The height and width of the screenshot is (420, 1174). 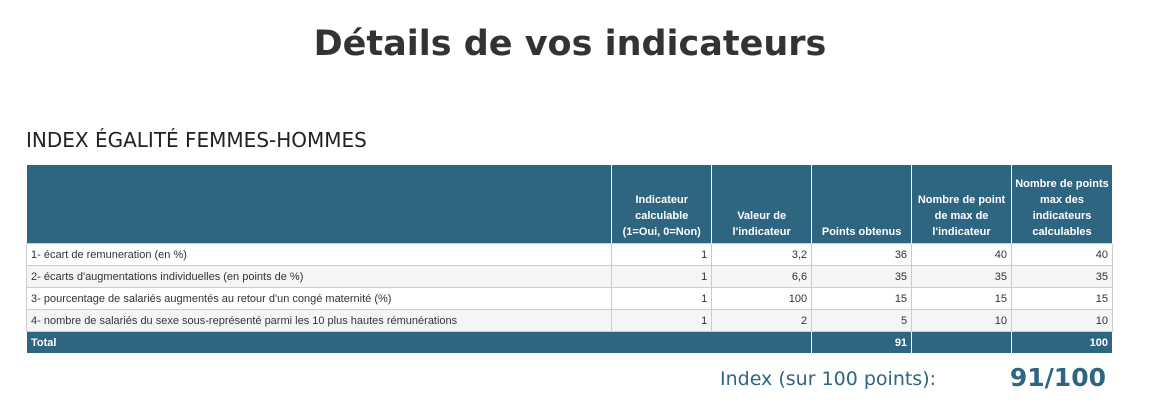 What do you see at coordinates (762, 254) in the screenshot?
I see `table-cell: 3,2` at bounding box center [762, 254].